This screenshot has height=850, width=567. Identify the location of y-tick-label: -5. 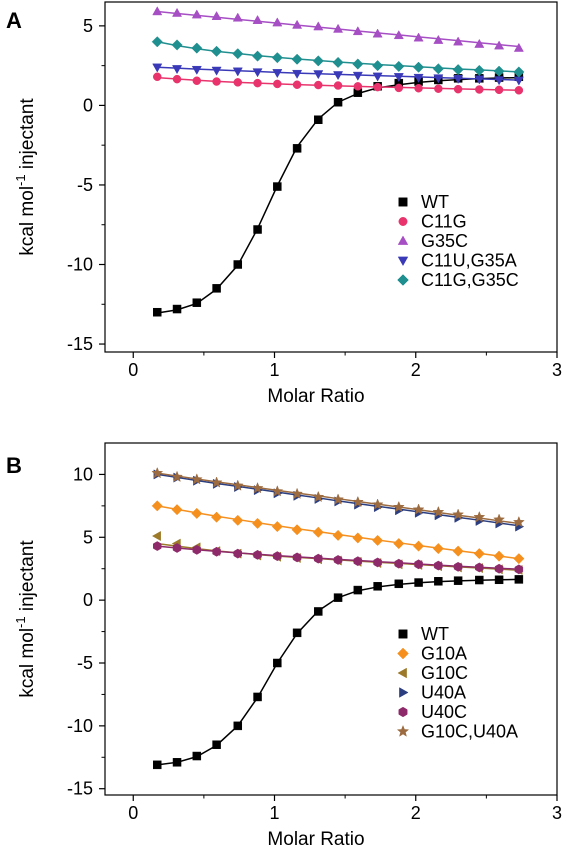
(85, 185).